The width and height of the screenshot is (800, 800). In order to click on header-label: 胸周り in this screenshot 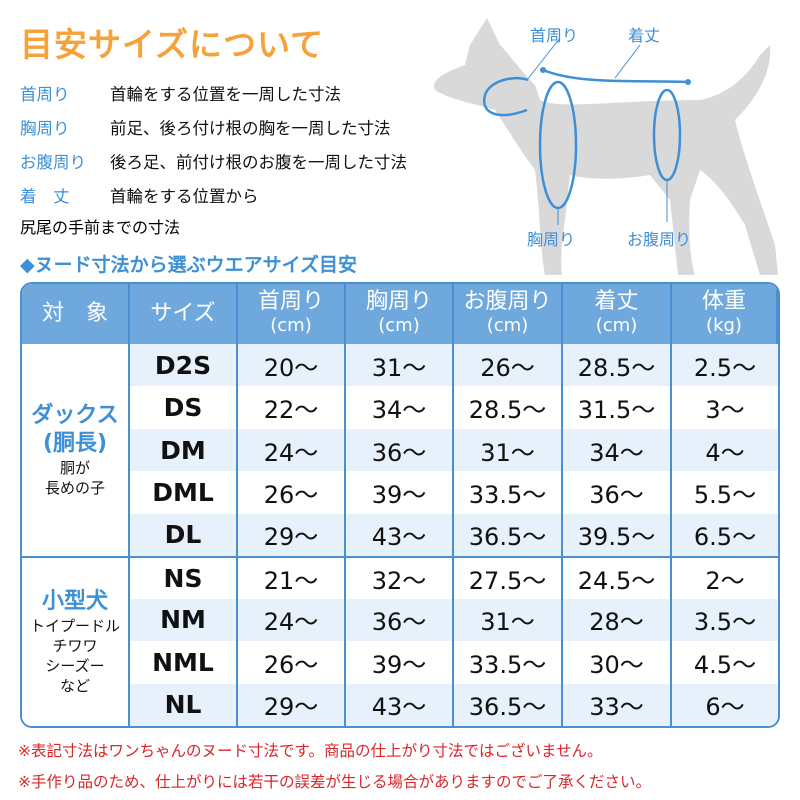, I will do `click(398, 301)`.